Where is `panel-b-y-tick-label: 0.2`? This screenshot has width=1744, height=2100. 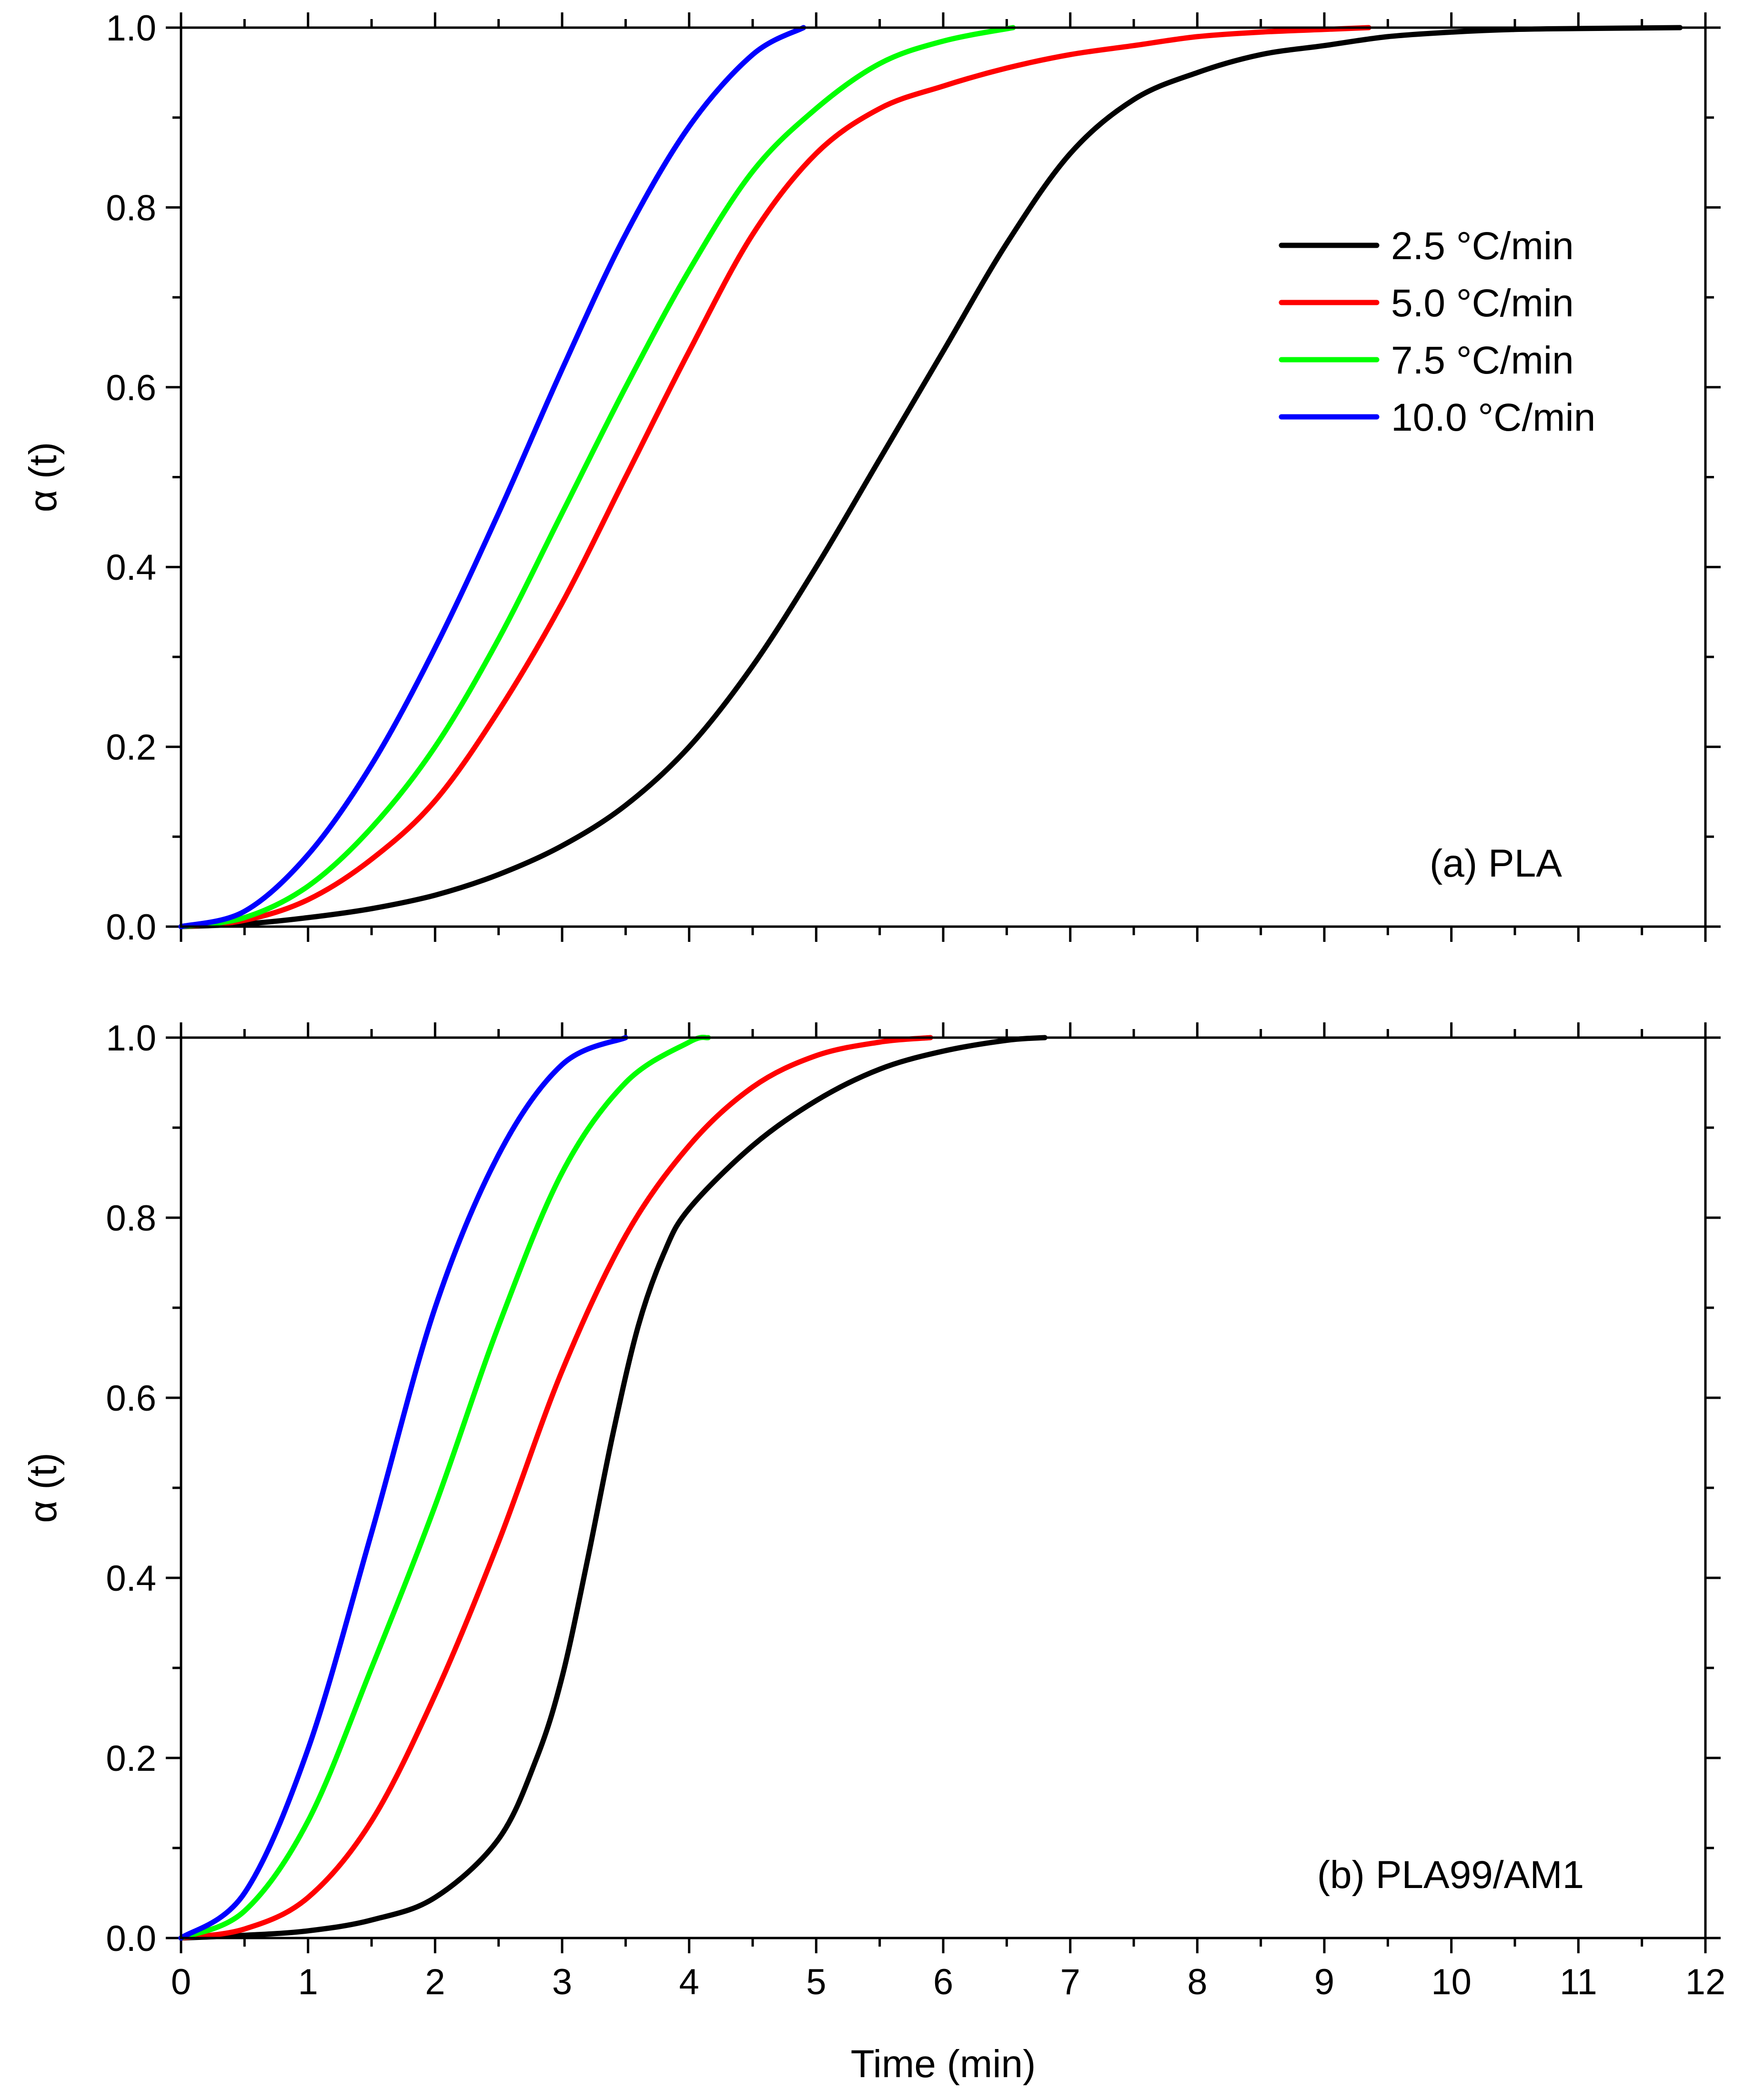 panel-b-y-tick-label: 0.2 is located at coordinates (131, 1758).